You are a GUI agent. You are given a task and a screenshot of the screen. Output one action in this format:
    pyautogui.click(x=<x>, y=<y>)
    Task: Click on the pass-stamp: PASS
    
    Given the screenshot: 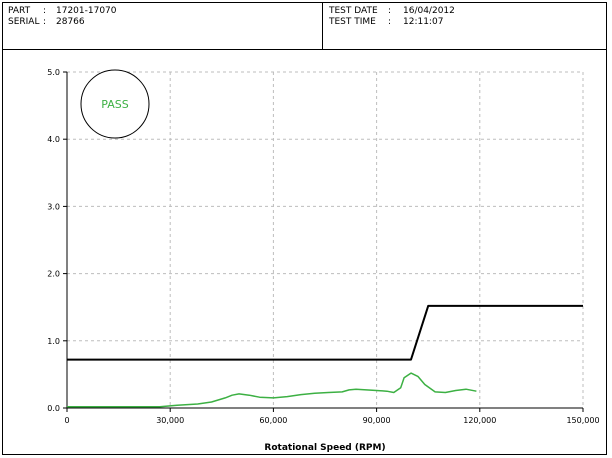 What is the action you would take?
    pyautogui.click(x=115, y=104)
    